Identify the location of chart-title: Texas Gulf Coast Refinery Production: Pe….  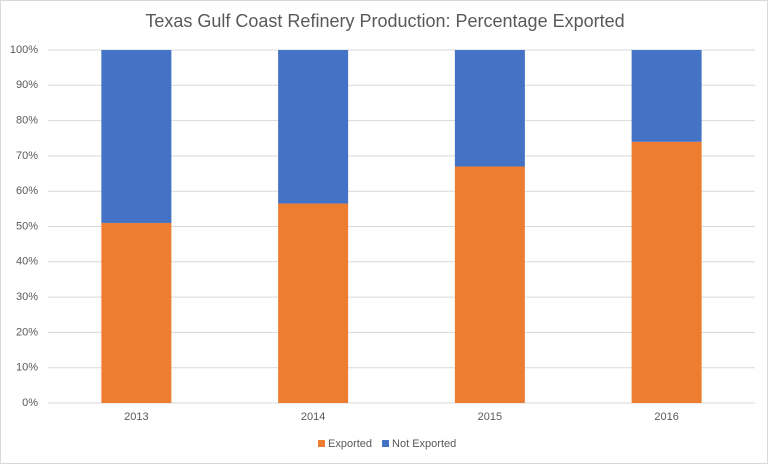
(384, 21).